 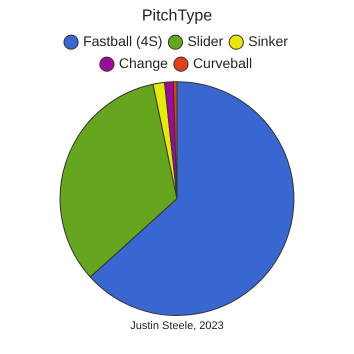 I want to click on legend-label: Slider, so click(x=205, y=41).